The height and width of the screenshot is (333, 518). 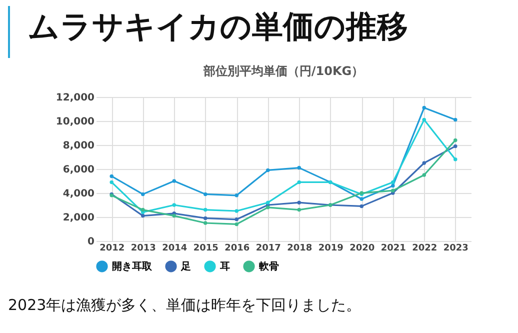 I want to click on x-tick-label: 2015, so click(x=205, y=249).